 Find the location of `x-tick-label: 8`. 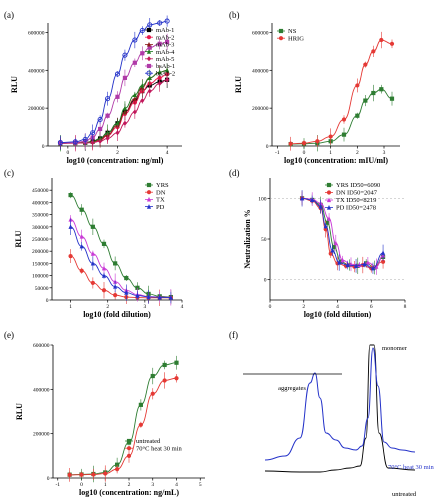

x-tick-label: 8 is located at coordinates (405, 307).